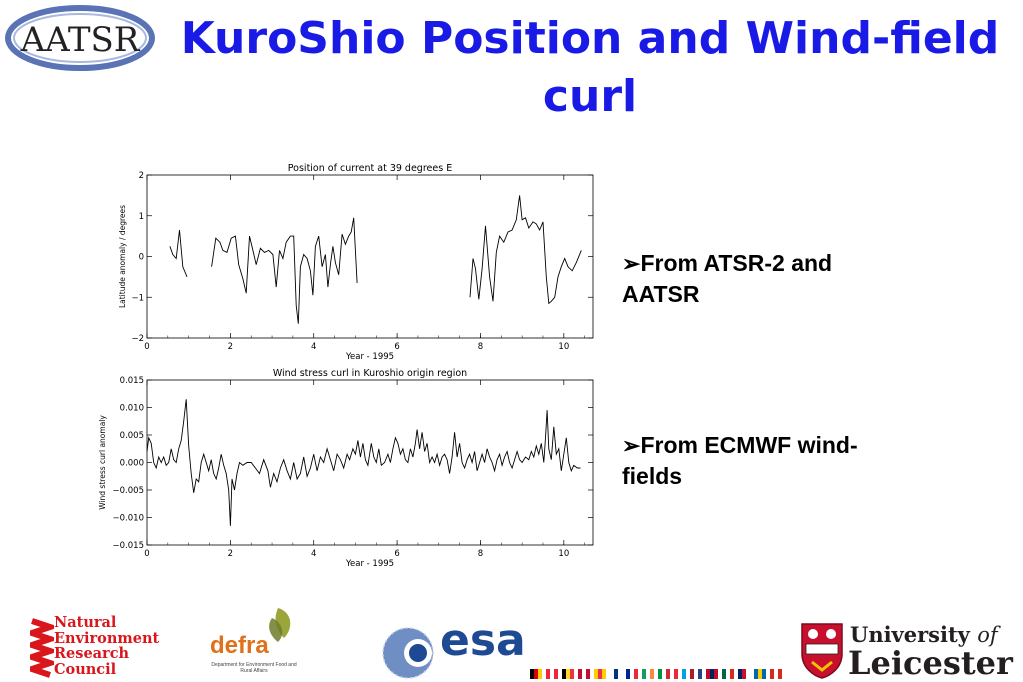 This screenshot has height=682, width=1023. I want to click on aatsr-logo: AATSR, so click(80, 38).